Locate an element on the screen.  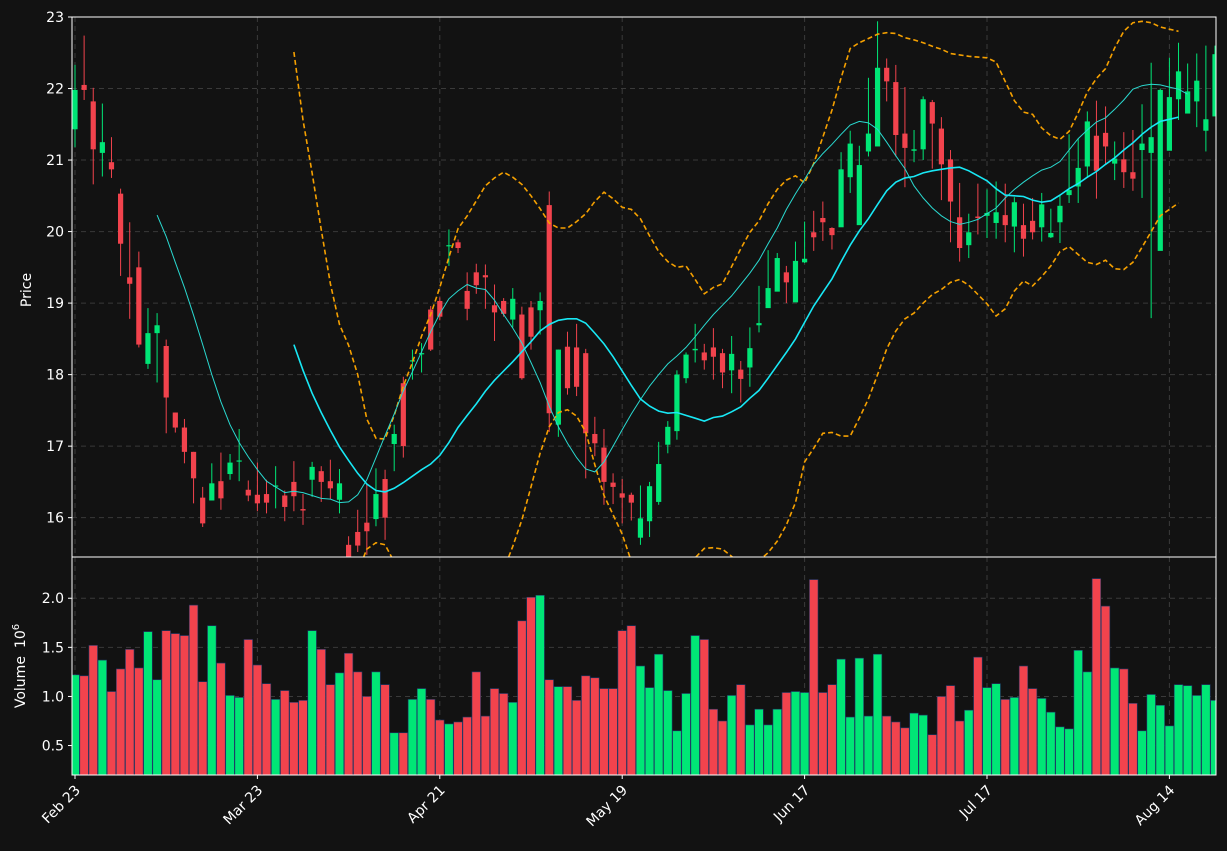
volume-axis-label: Volume 106 is located at coordinates (20, 666).